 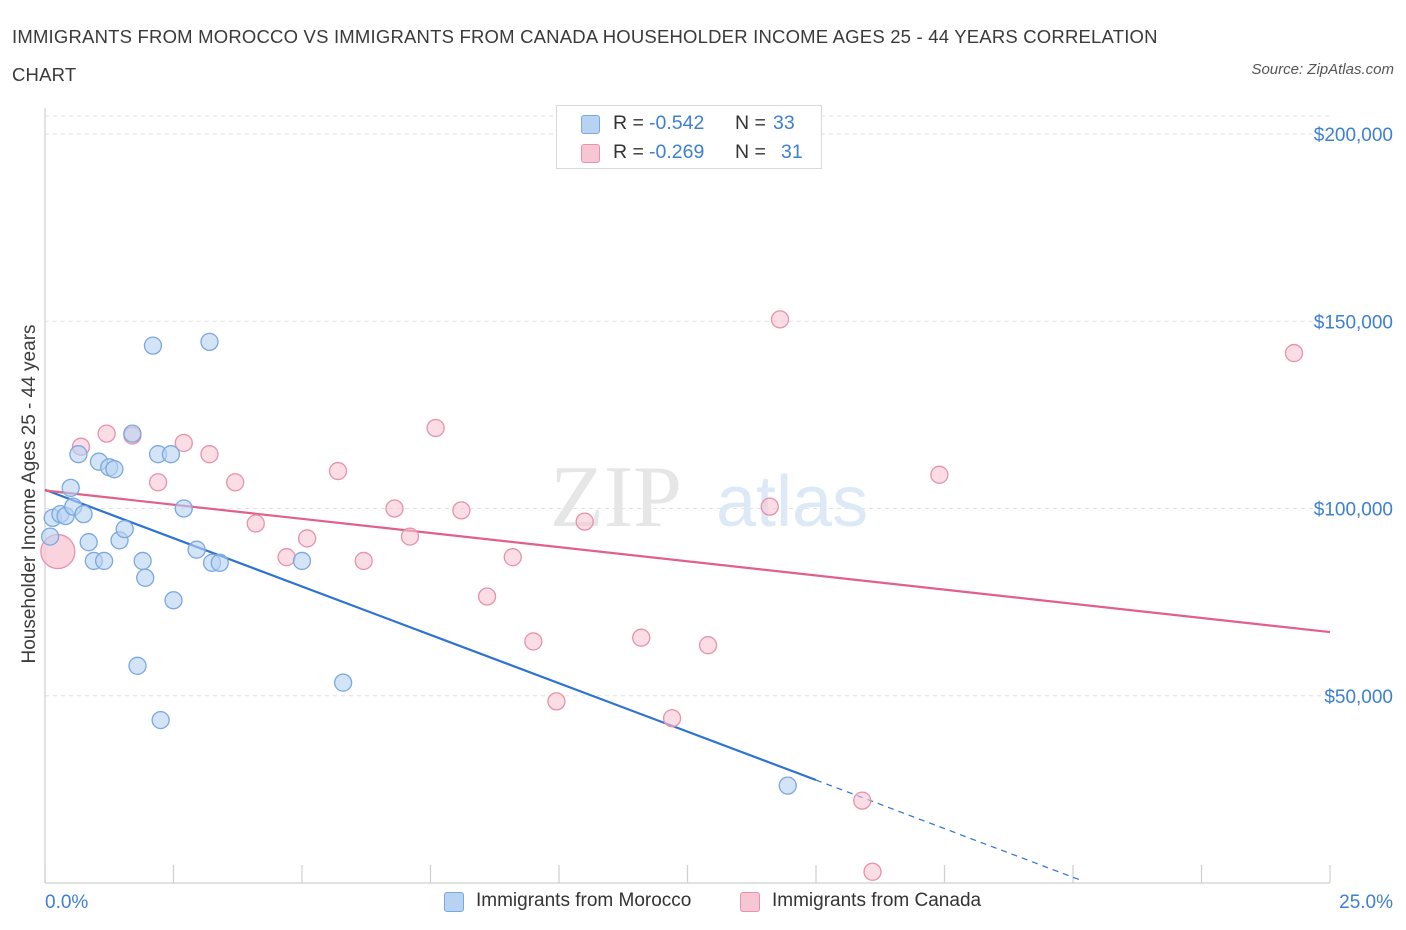 I want to click on n-value: 33, so click(x=784, y=123).